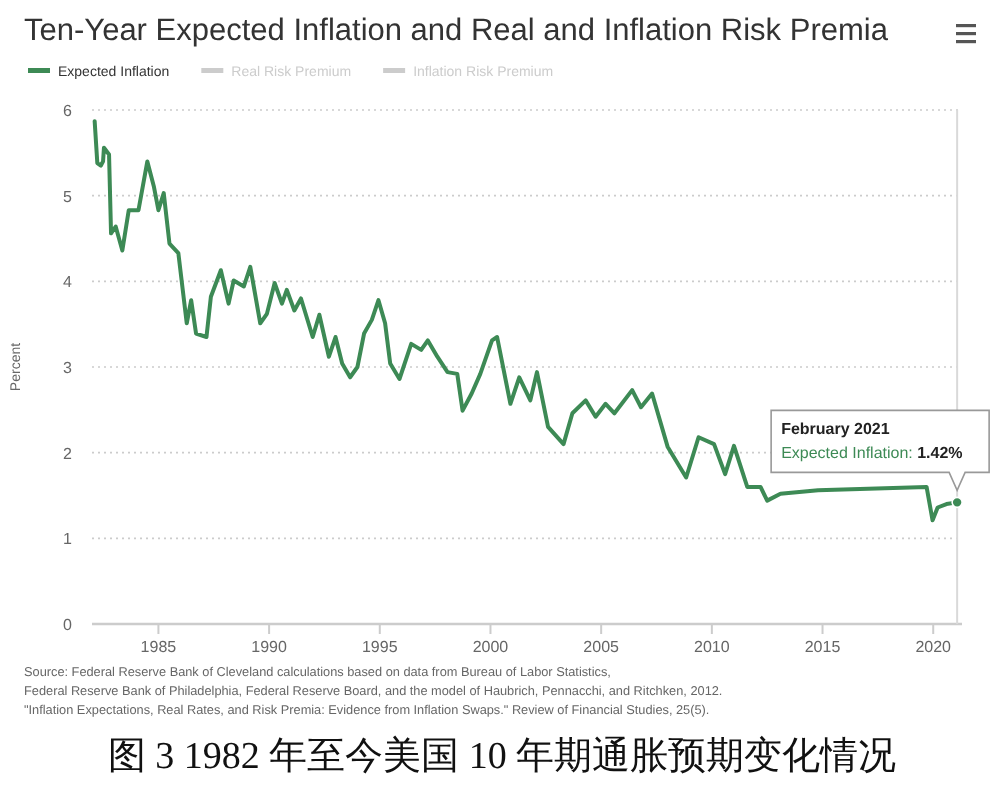 Image resolution: width=1004 pixels, height=792 pixels. I want to click on x-tick-label: 2010, so click(712, 647).